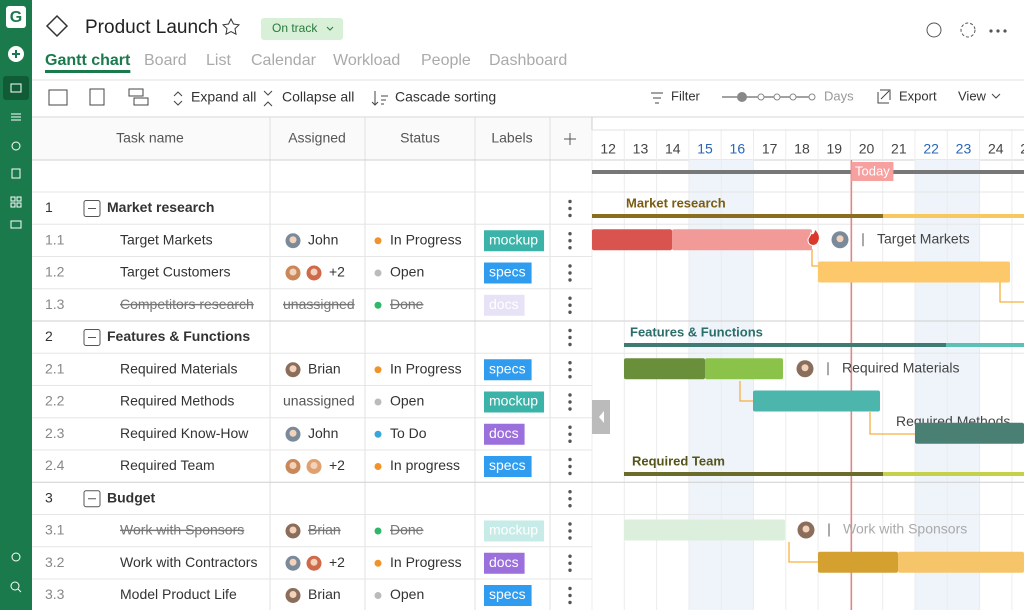  What do you see at coordinates (528, 60) in the screenshot?
I see `tab: Dashboard` at bounding box center [528, 60].